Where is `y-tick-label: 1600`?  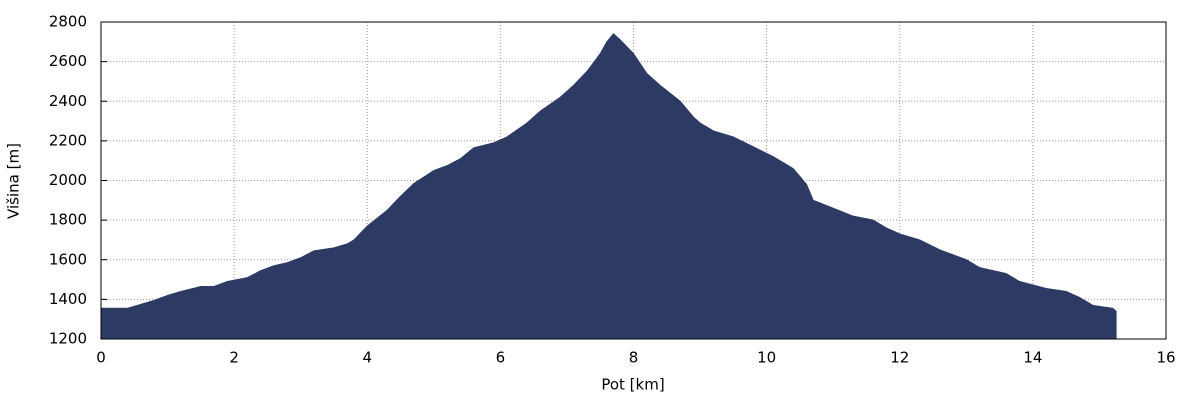 y-tick-label: 1600 is located at coordinates (68, 259).